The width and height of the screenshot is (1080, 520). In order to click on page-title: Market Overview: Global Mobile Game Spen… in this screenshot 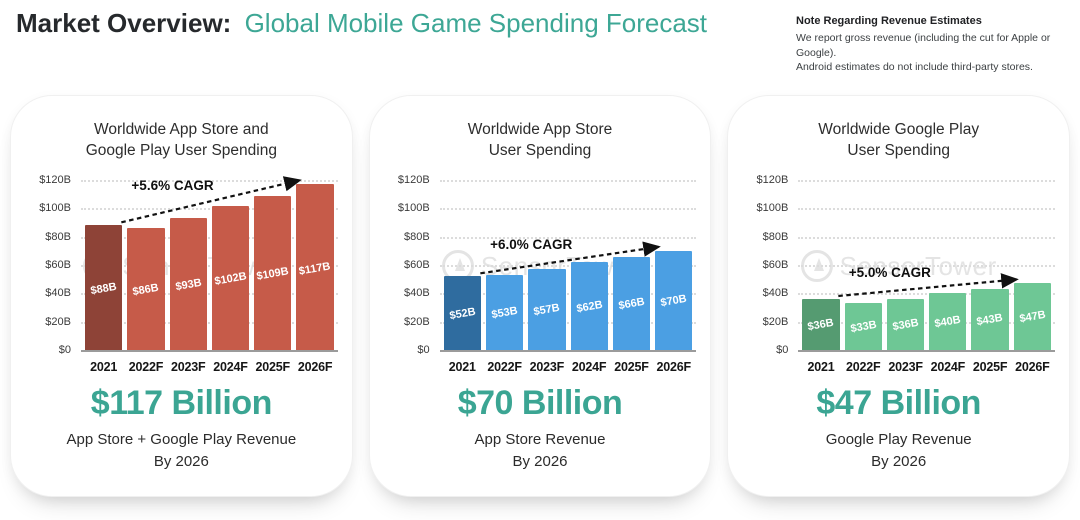, I will do `click(361, 23)`.